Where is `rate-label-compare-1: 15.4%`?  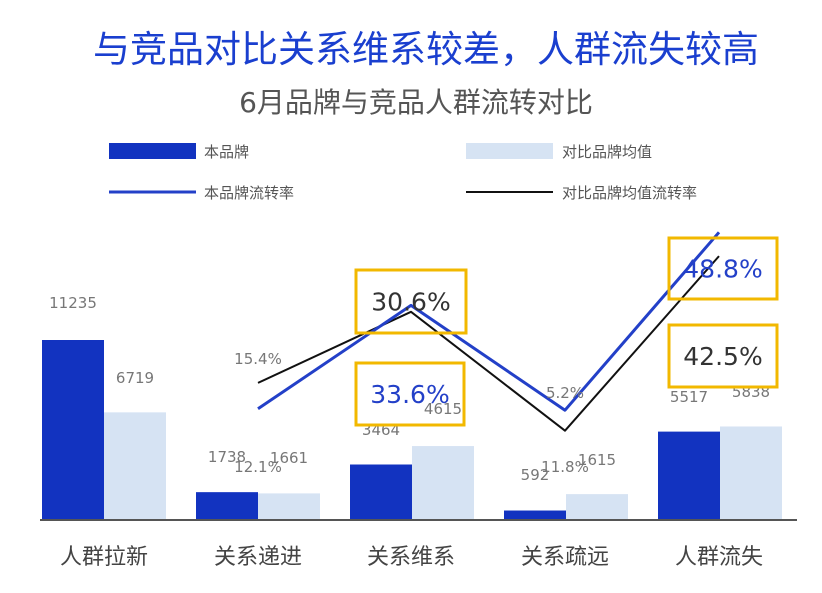
rate-label-compare-1: 15.4% is located at coordinates (258, 359).